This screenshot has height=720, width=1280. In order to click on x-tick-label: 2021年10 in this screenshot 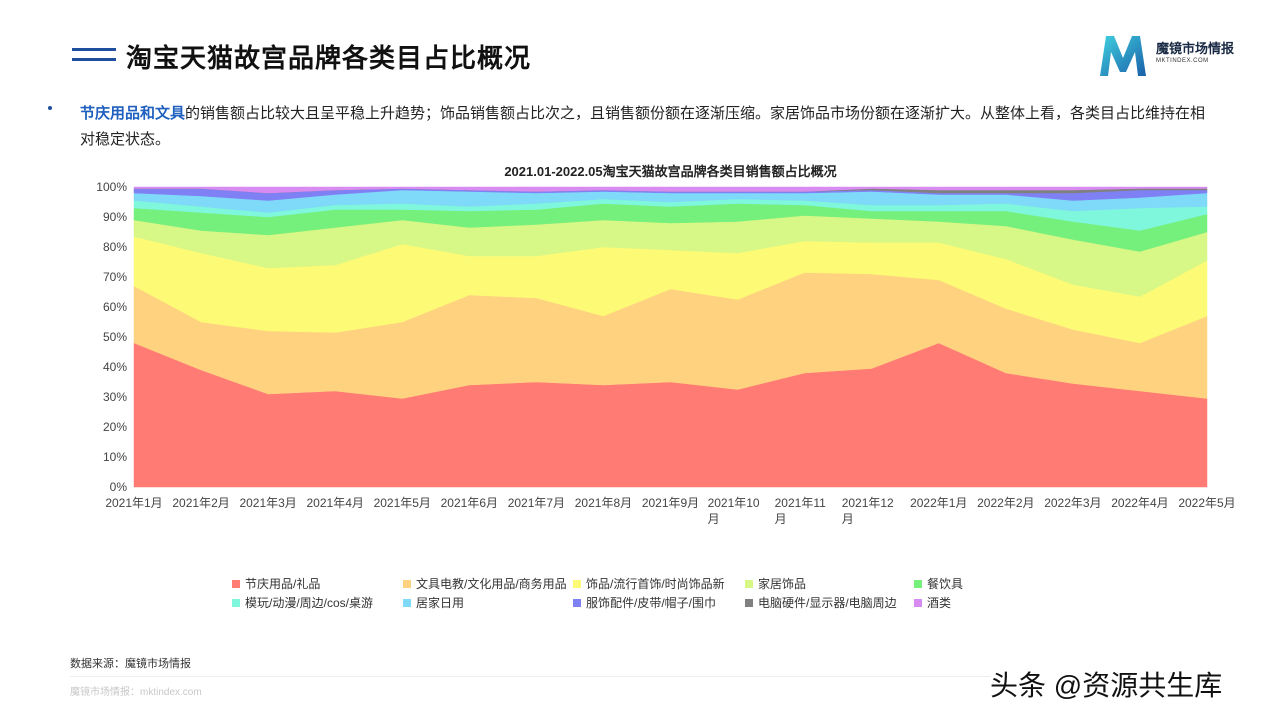, I will do `click(734, 503)`.